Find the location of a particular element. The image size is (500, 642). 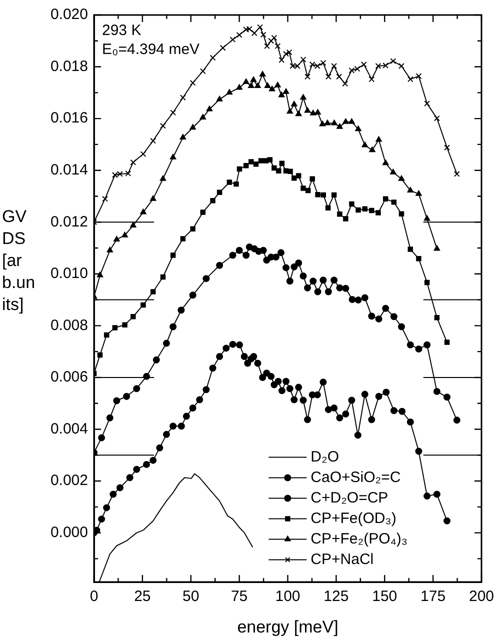

y-tick-label: 0.008 is located at coordinates (69, 325).